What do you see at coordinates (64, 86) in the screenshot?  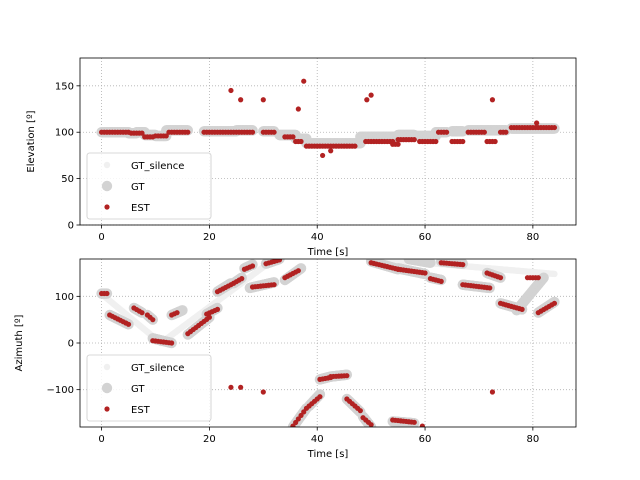 I see `elevation-ytick-label: 150` at bounding box center [64, 86].